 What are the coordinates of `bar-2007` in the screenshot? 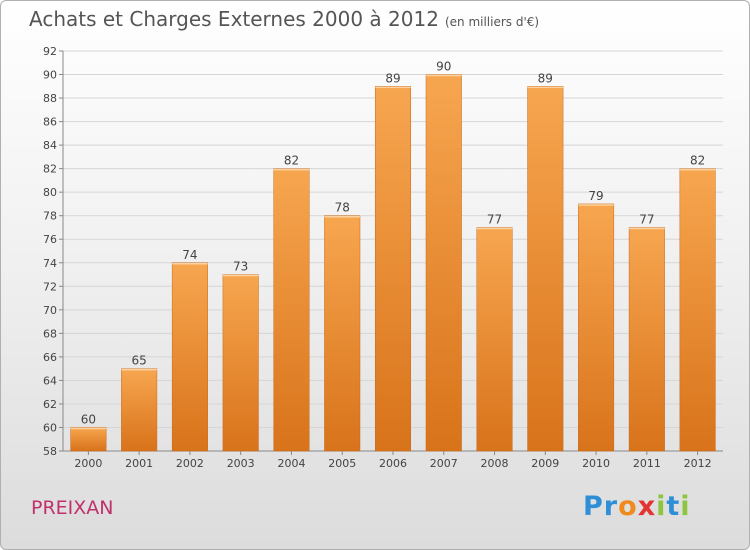 It's located at (443, 263).